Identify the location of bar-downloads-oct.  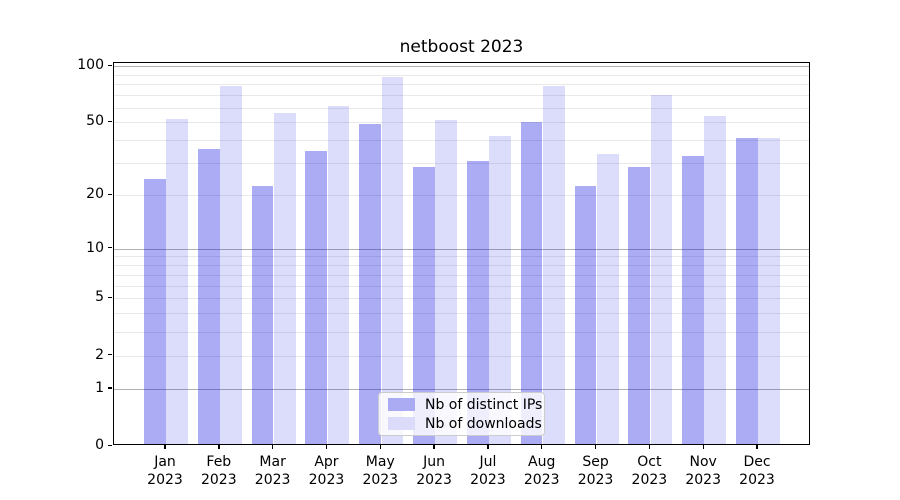
(661, 269).